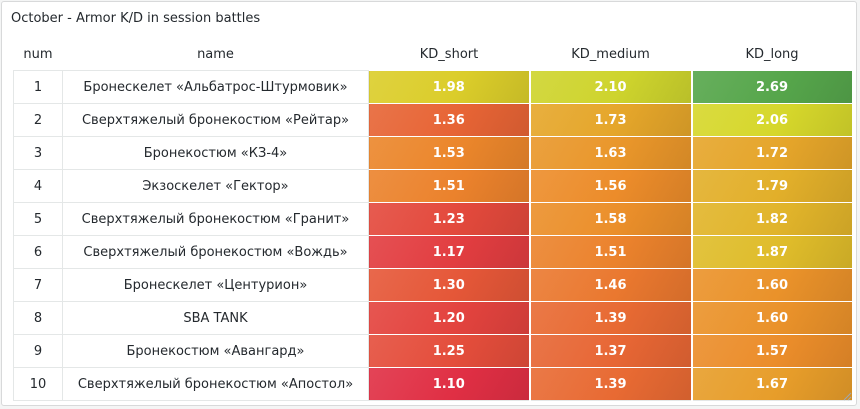  I want to click on kd-medium-cell: 1.51, so click(611, 252).